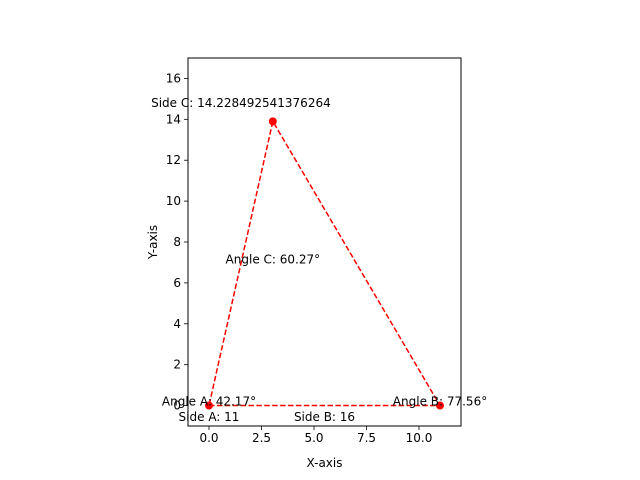  What do you see at coordinates (173, 119) in the screenshot?
I see `y-tick-label: 14` at bounding box center [173, 119].